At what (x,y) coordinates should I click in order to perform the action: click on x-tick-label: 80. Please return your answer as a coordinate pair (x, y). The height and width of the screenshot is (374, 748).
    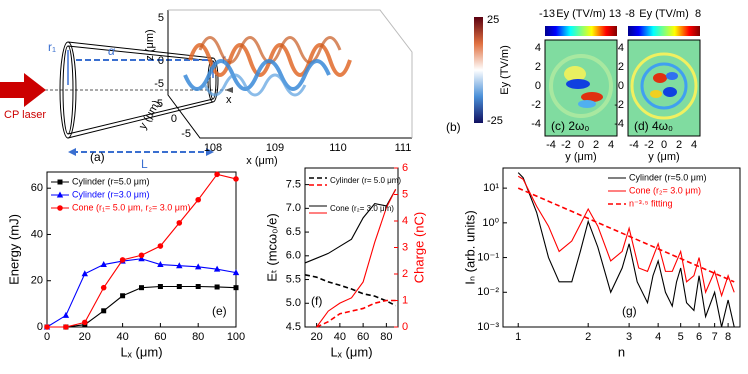
    Looking at the image, I should click on (386, 337).